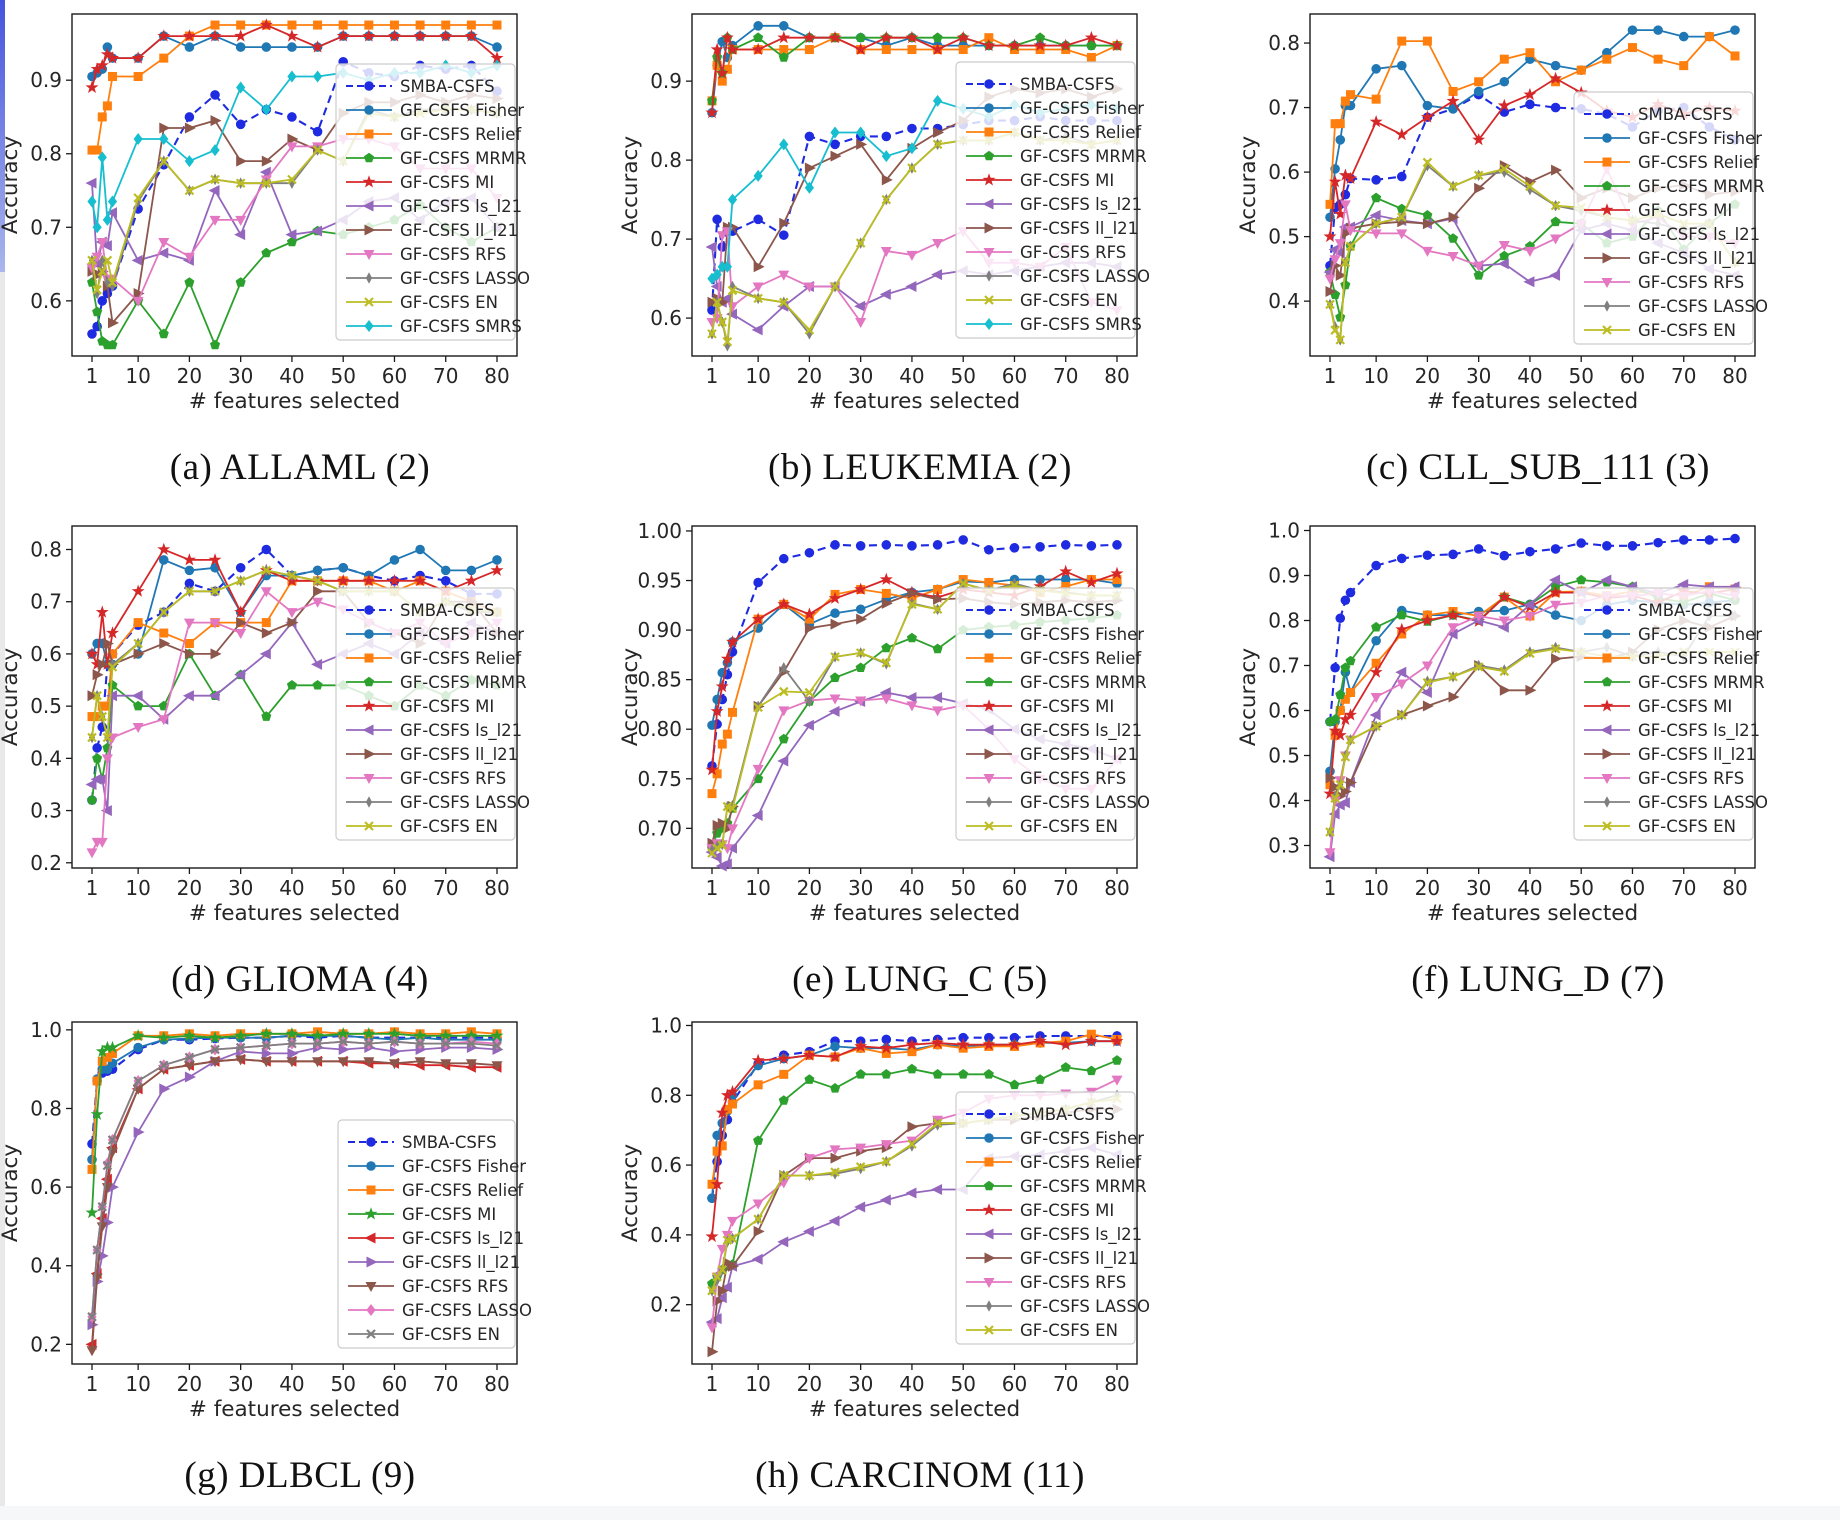 The image size is (1840, 1520). I want to click on svg-text: 0.9, so click(1284, 576).